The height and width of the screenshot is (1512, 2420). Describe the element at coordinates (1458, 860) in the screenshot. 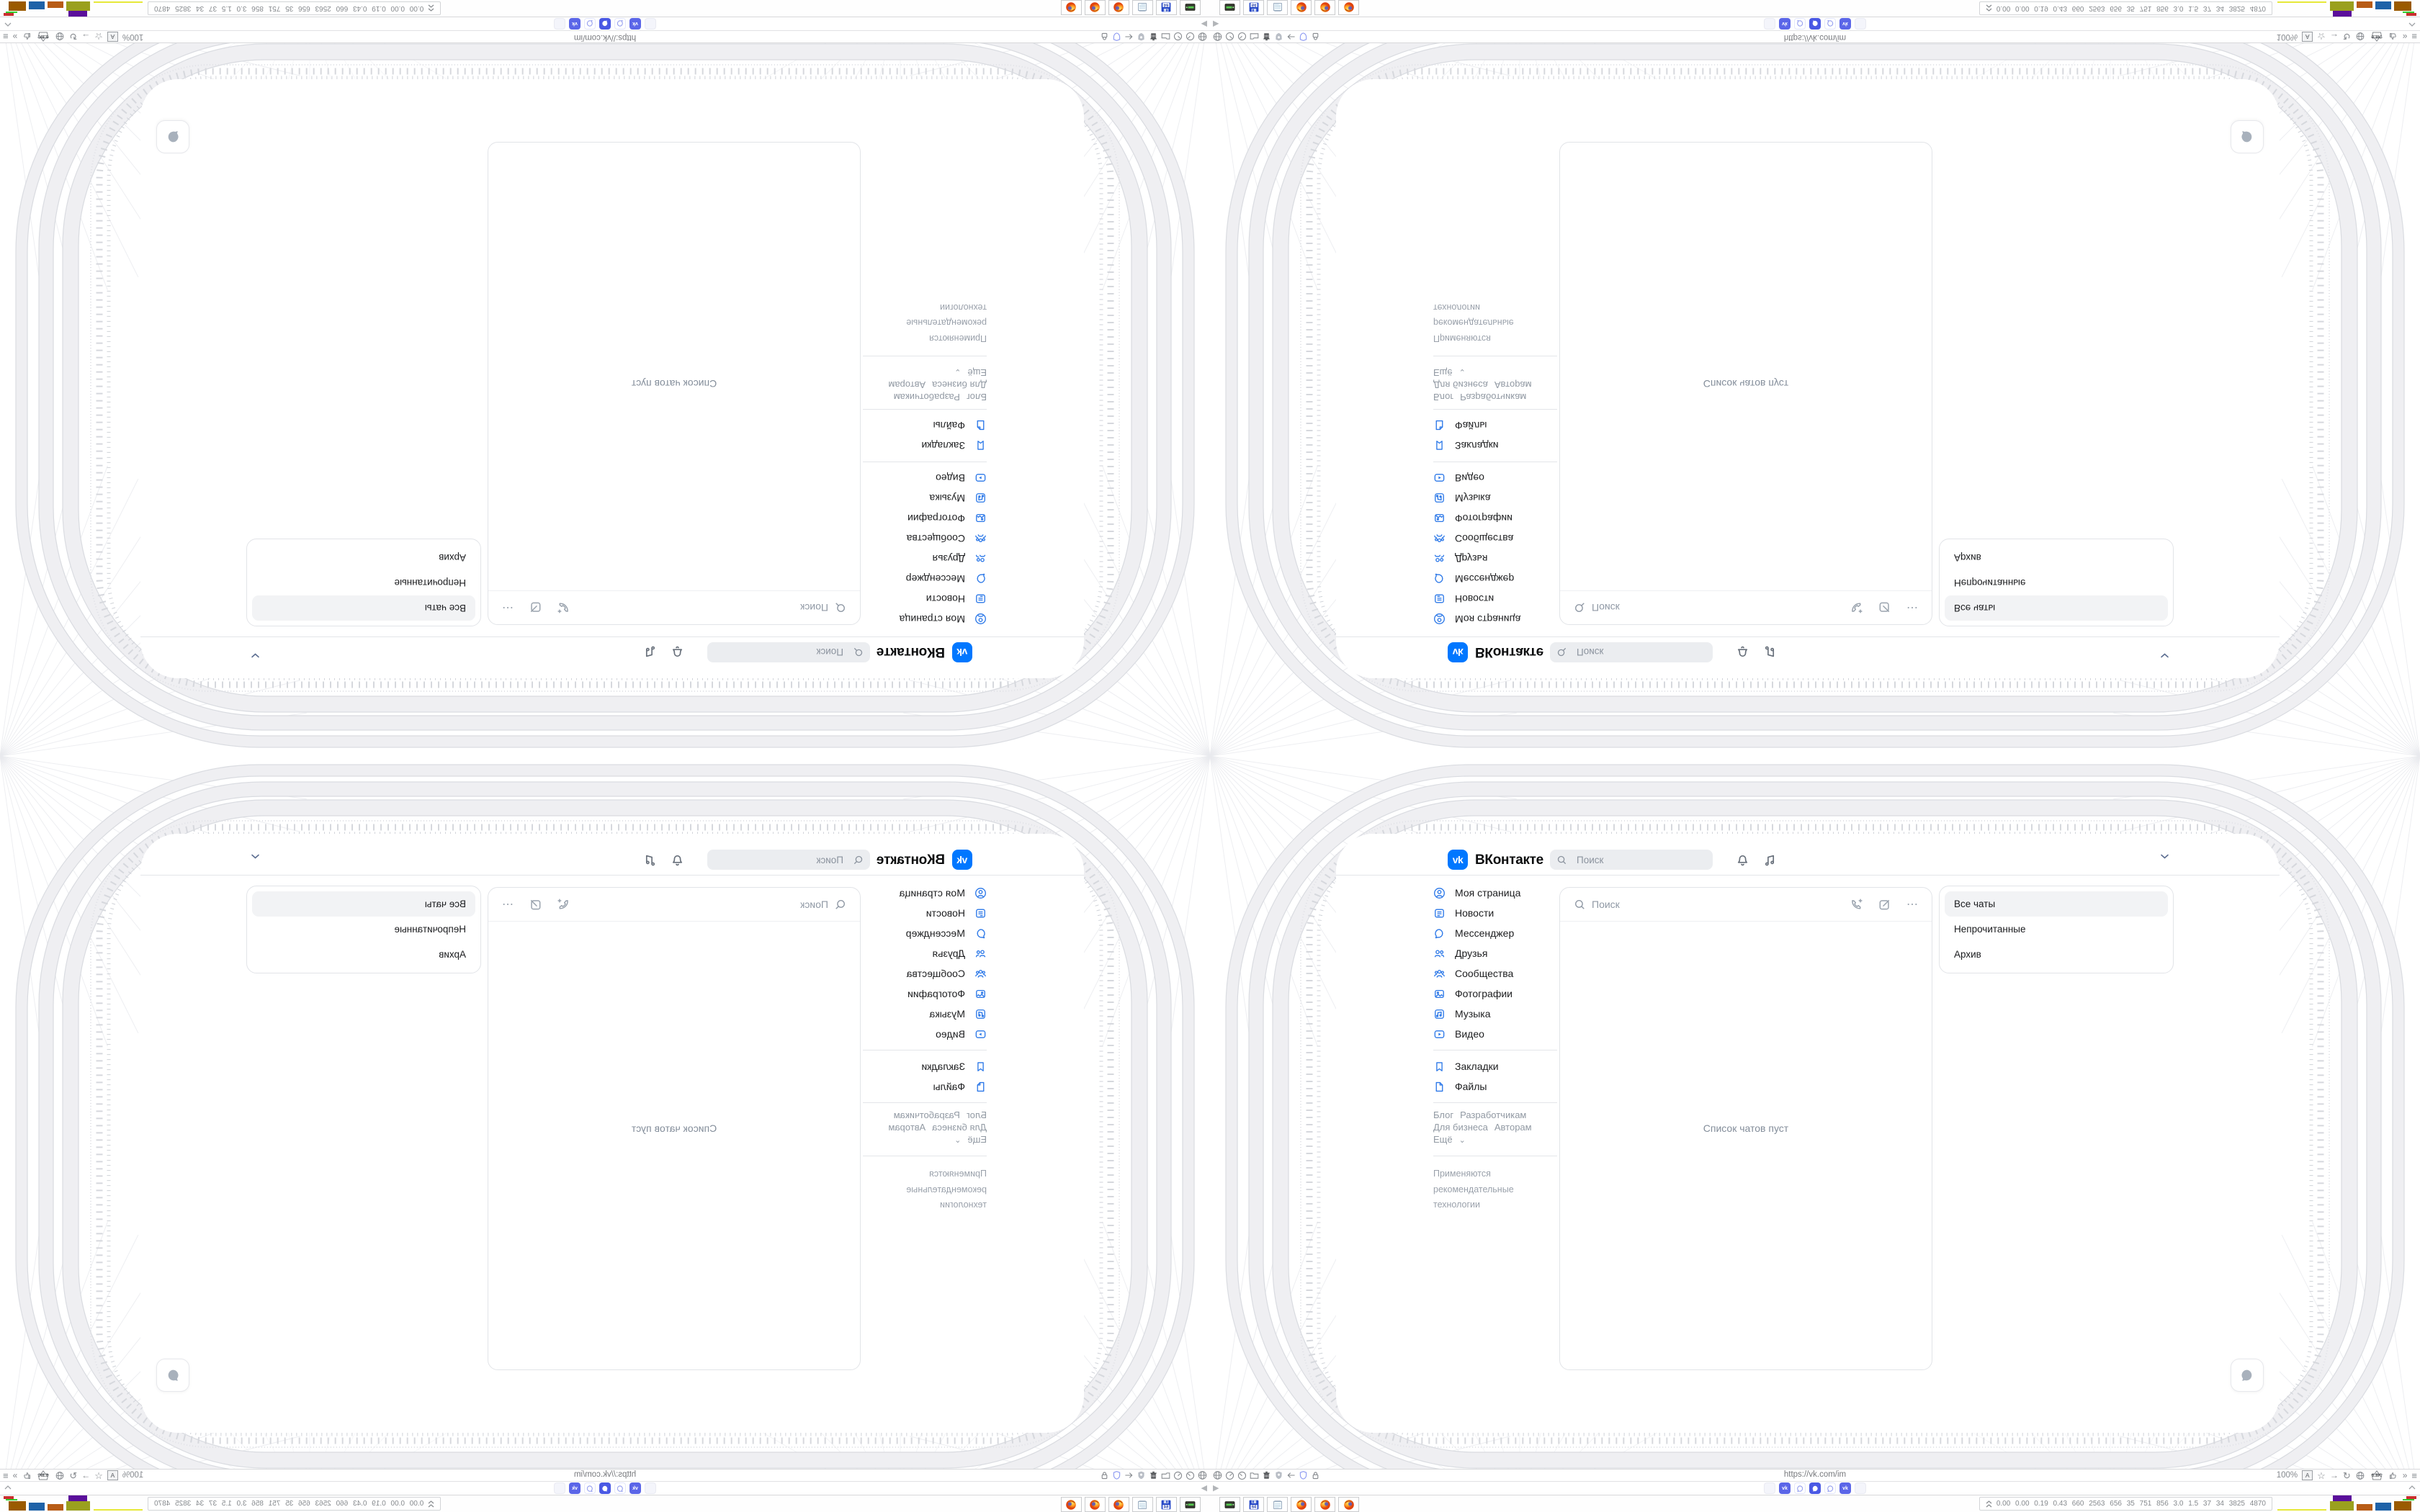

I see `vk-logo-icon: vk` at that location.